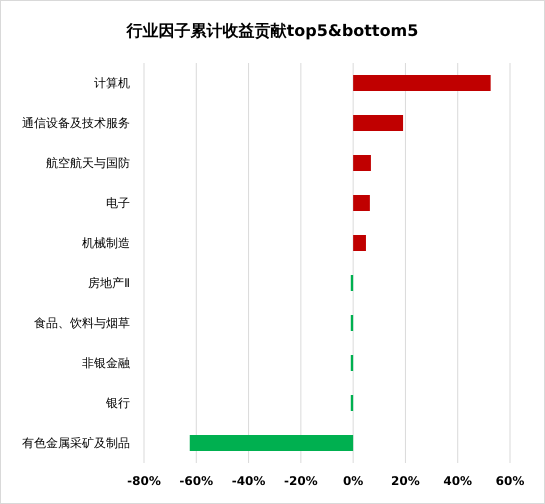 The image size is (545, 504). What do you see at coordinates (457, 481) in the screenshot?
I see `x-tick-label: 40%` at bounding box center [457, 481].